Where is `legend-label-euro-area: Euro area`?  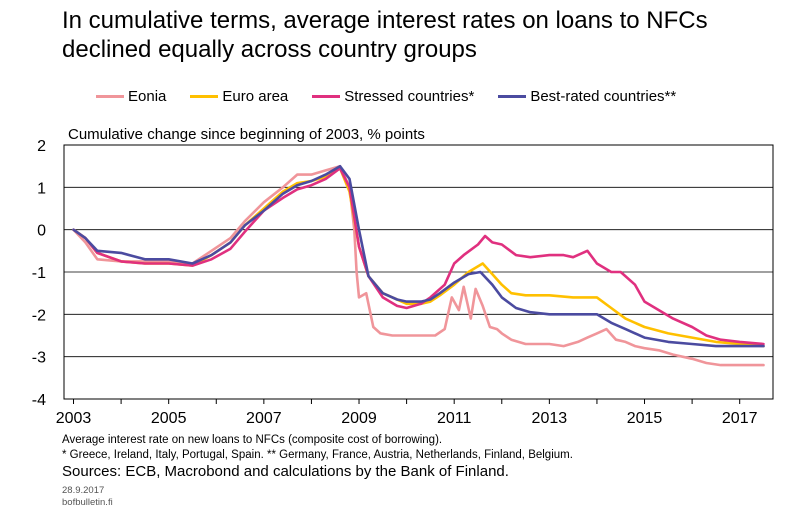 legend-label-euro-area: Euro area is located at coordinates (255, 96).